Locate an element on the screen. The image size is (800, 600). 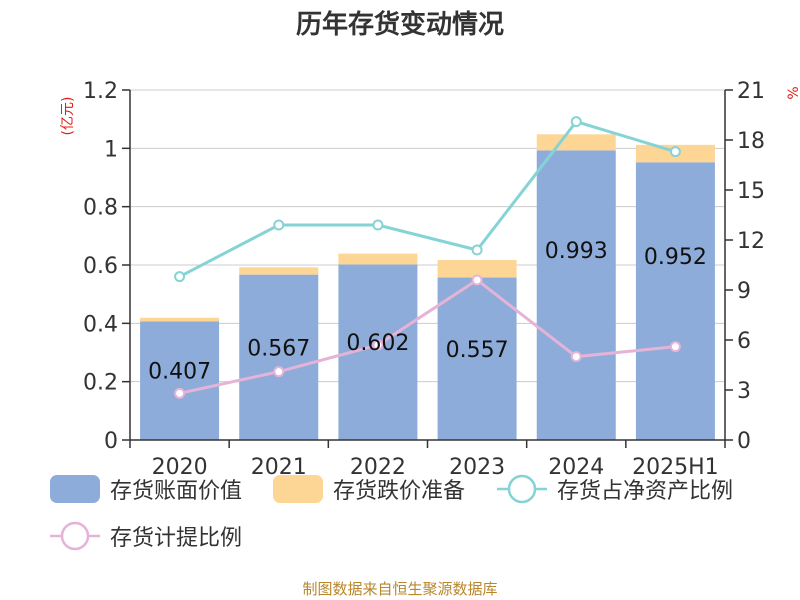
x-tick-label: 2025H1 is located at coordinates (675, 467).